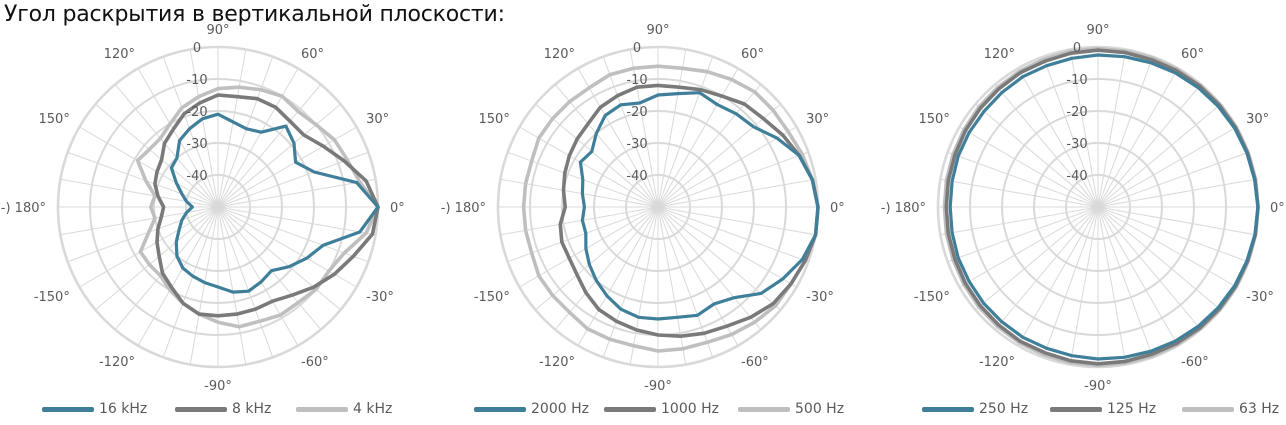 The image size is (1286, 425). What do you see at coordinates (1259, 409) in the screenshot?
I see `legend-label: 63 Hz` at bounding box center [1259, 409].